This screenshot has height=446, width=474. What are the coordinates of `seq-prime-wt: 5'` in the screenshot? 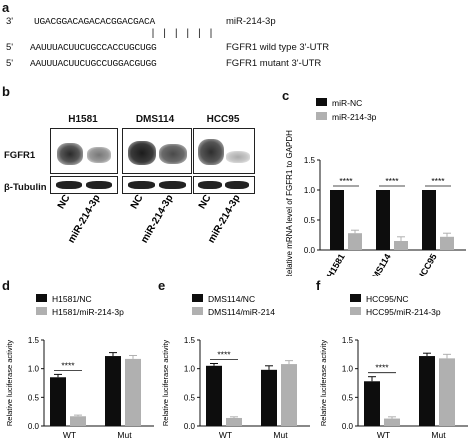 It's located at (10, 47).